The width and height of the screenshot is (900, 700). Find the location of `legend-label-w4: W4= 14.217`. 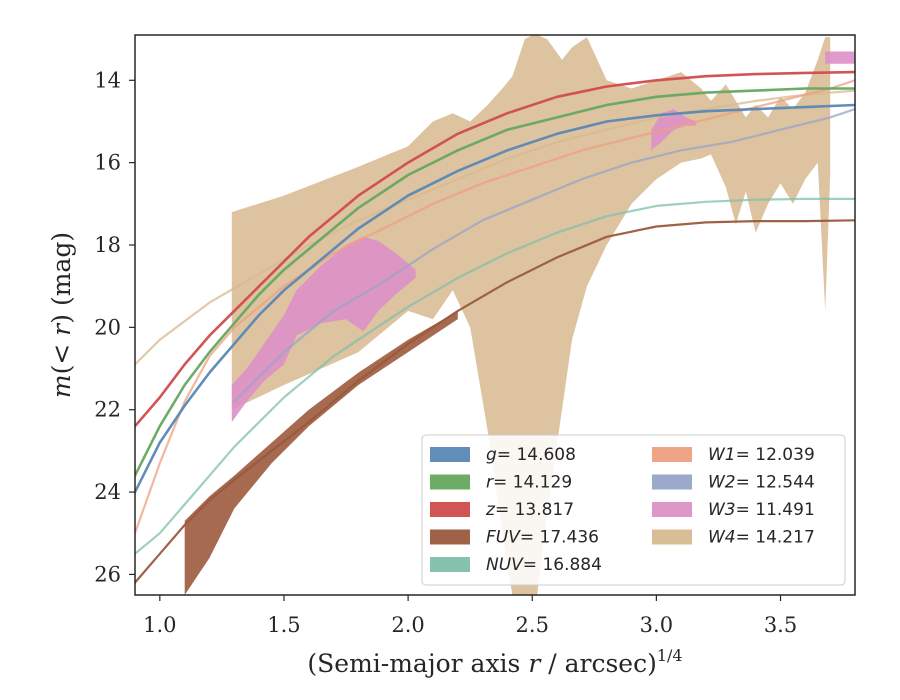

legend-label-w4: W4= 14.217 is located at coordinates (761, 538).